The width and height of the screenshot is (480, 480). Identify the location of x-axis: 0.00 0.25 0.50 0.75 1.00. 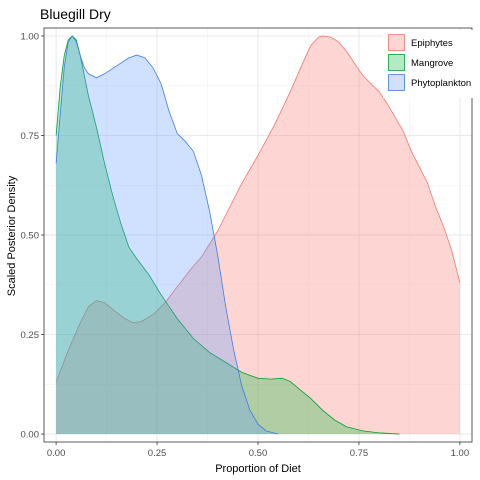
(258, 450).